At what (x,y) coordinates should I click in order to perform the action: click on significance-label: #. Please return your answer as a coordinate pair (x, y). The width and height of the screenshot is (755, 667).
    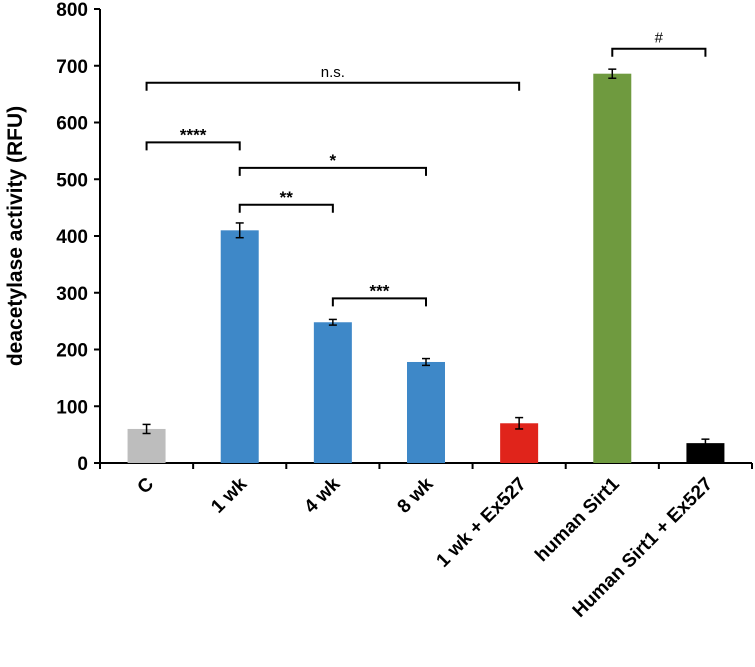
    Looking at the image, I should click on (659, 38).